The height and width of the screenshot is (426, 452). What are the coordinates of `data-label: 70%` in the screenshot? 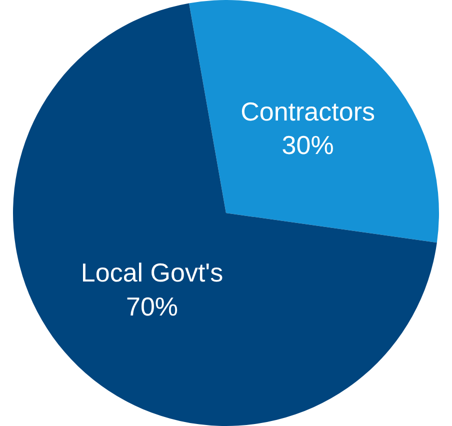 It's located at (152, 307).